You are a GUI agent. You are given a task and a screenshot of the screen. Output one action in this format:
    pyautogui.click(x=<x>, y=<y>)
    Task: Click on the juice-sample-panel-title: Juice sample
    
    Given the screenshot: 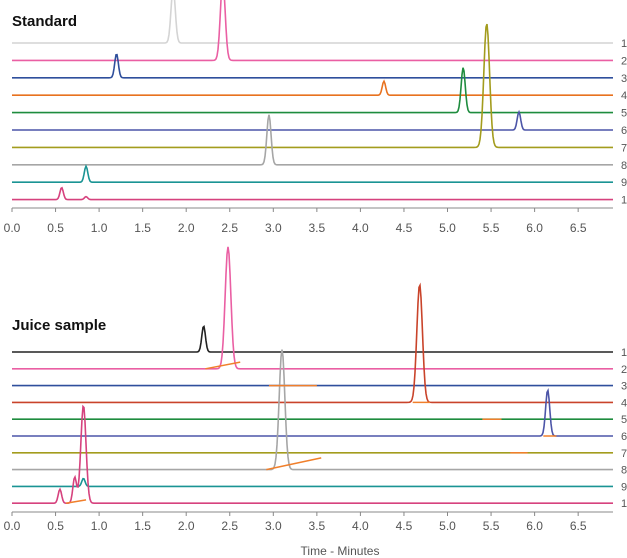 What is the action you would take?
    pyautogui.click(x=59, y=325)
    